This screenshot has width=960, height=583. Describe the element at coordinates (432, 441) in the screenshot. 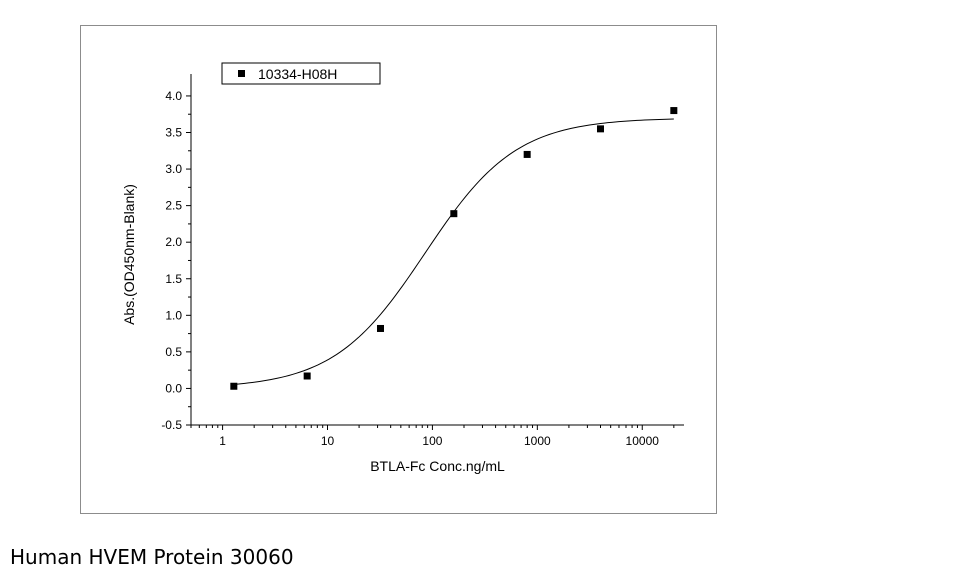

I see `x-tick-label: 100` at that location.